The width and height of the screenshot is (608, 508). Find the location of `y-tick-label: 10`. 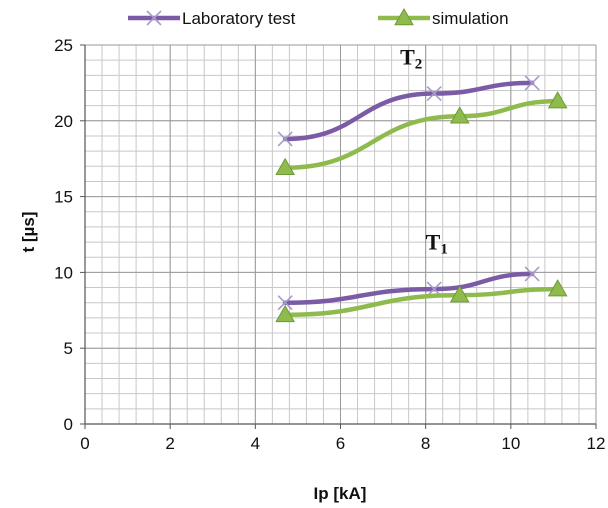

y-tick-label: 10 is located at coordinates (63, 272).